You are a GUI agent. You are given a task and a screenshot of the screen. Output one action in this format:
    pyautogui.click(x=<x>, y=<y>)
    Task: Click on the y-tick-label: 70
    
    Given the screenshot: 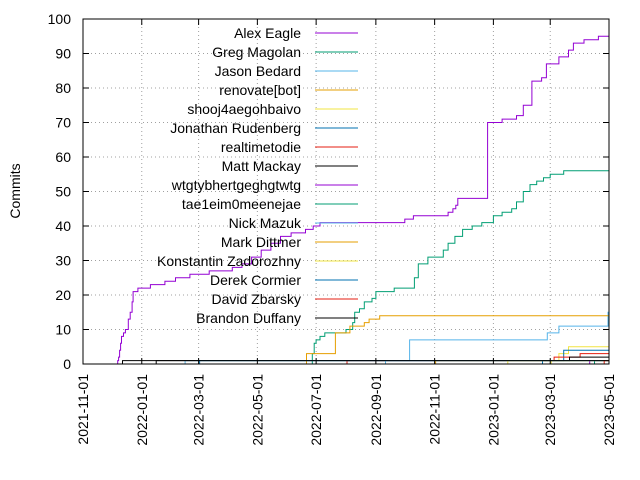 What is the action you would take?
    pyautogui.click(x=63, y=123)
    